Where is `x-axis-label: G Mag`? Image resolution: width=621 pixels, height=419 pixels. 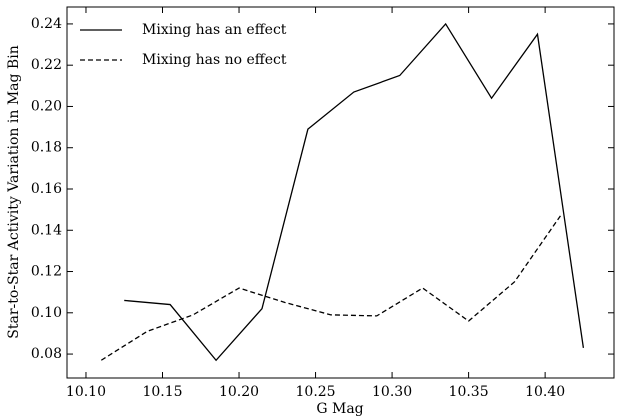 x-axis-label: G Mag is located at coordinates (339, 409).